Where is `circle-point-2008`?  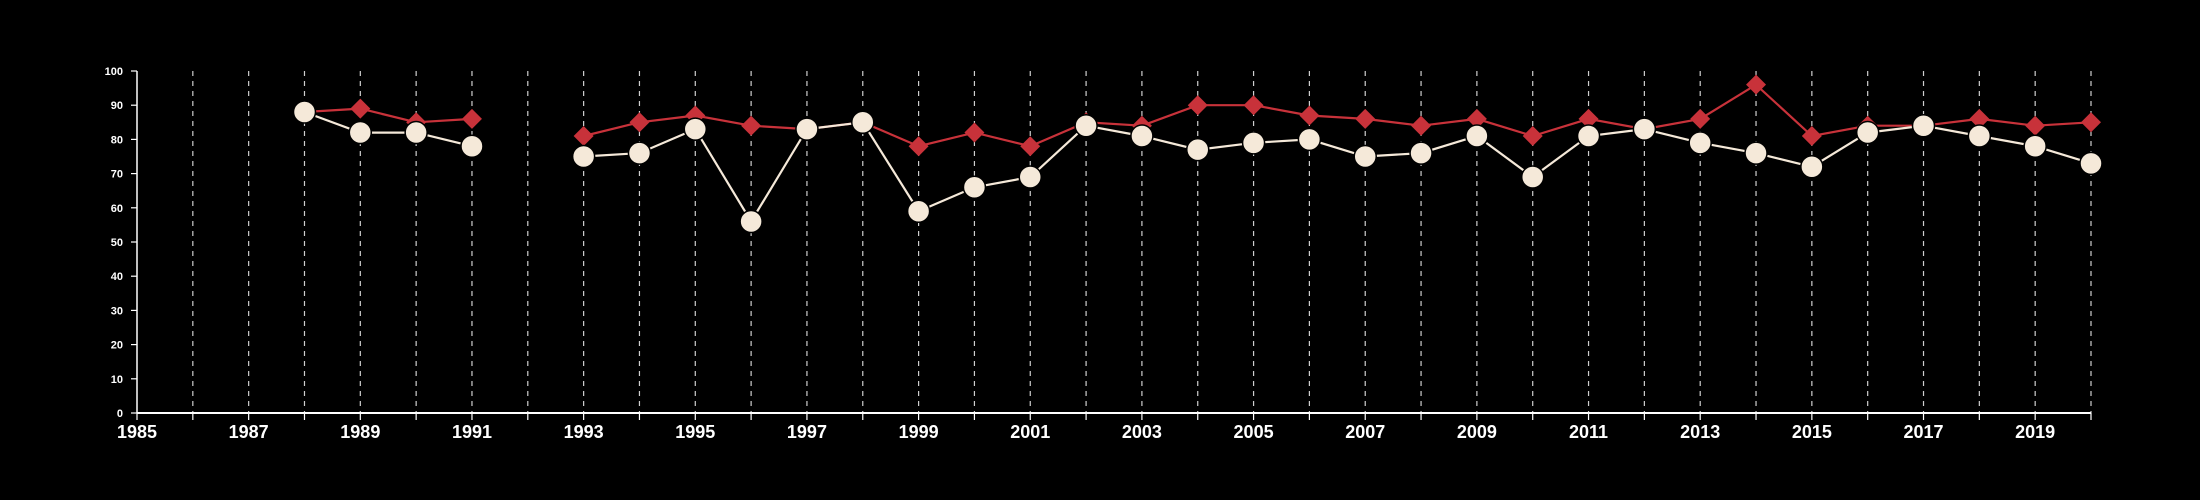
circle-point-2008 is located at coordinates (1421, 153).